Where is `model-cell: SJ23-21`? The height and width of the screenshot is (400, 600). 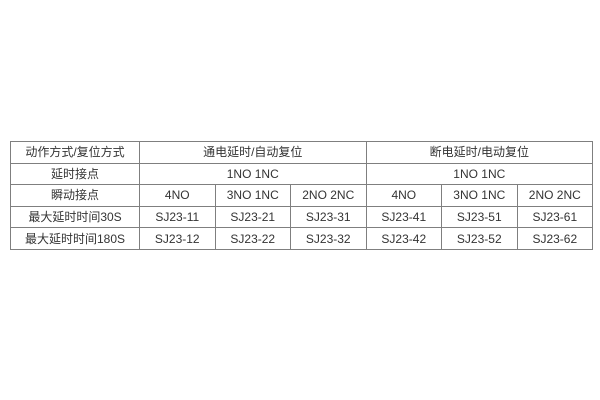
model-cell: SJ23-21 is located at coordinates (252, 217).